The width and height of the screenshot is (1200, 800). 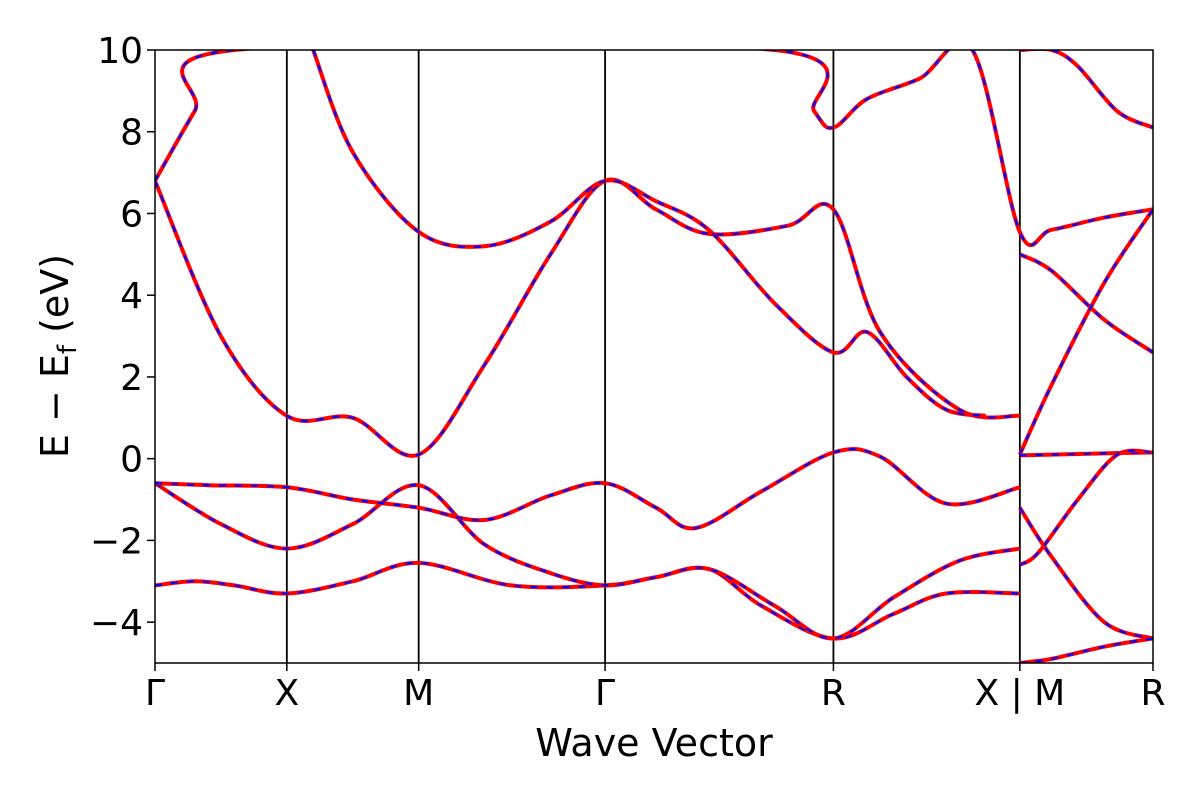 I want to click on x-axis-title: Wave Vector, so click(x=654, y=743).